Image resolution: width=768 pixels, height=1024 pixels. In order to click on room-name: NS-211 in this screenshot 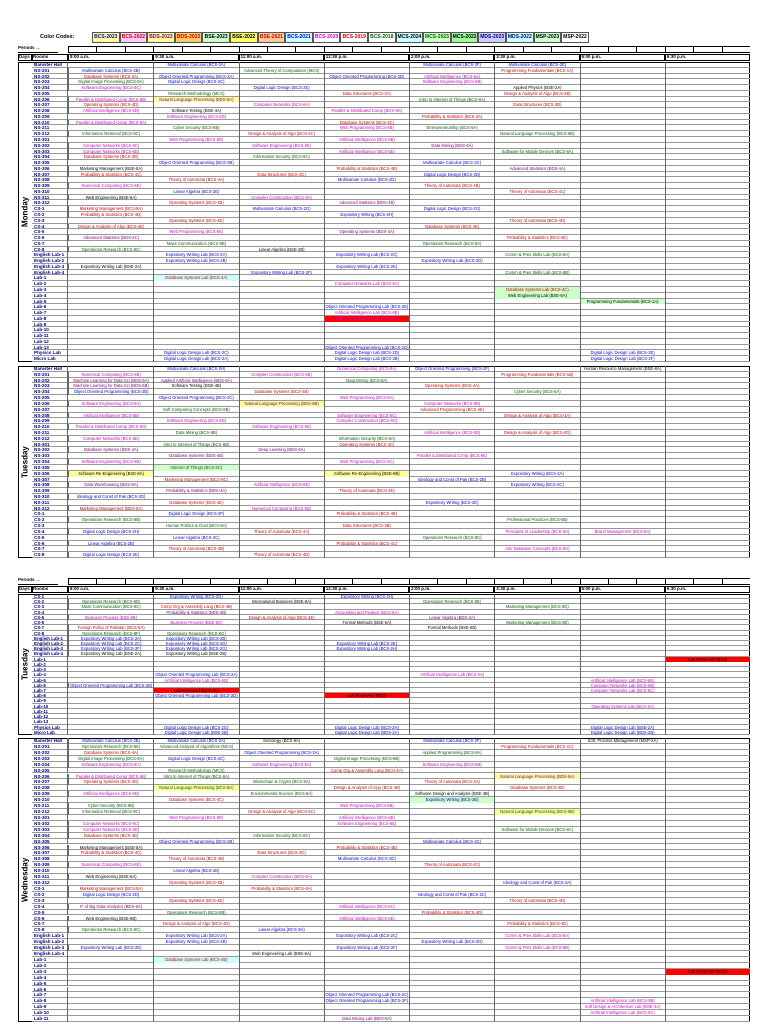, I will do `click(50, 806)`.